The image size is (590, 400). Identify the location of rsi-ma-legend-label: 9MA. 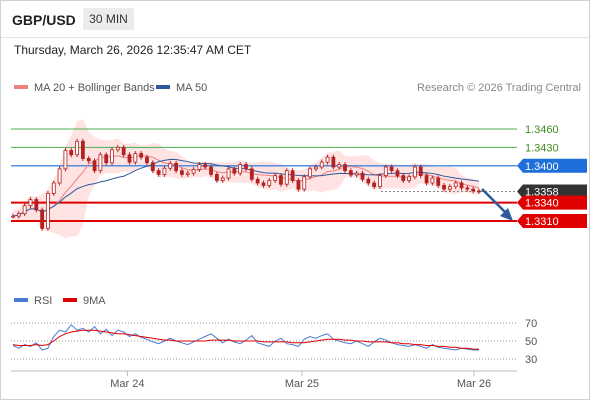
(94, 301).